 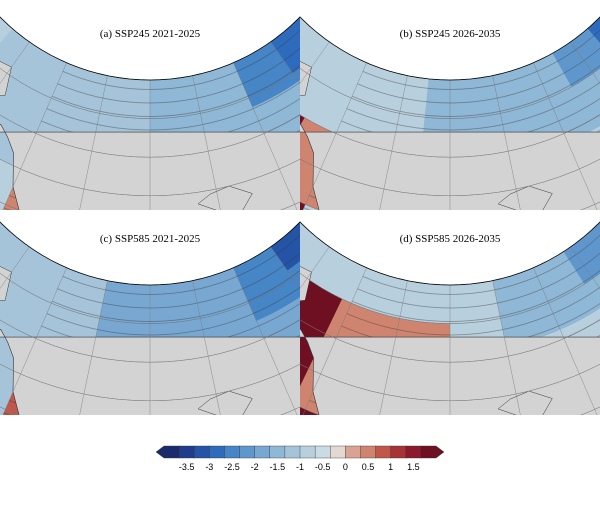 I want to click on colorbar-tick-label: 1.5, so click(x=413, y=467).